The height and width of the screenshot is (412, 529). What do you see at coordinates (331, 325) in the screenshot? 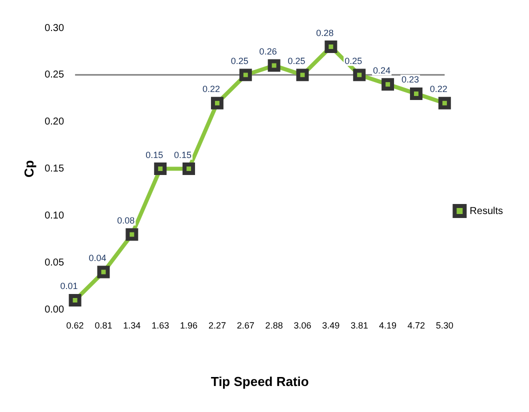
I see `x-tick-label: 3.49` at bounding box center [331, 325].